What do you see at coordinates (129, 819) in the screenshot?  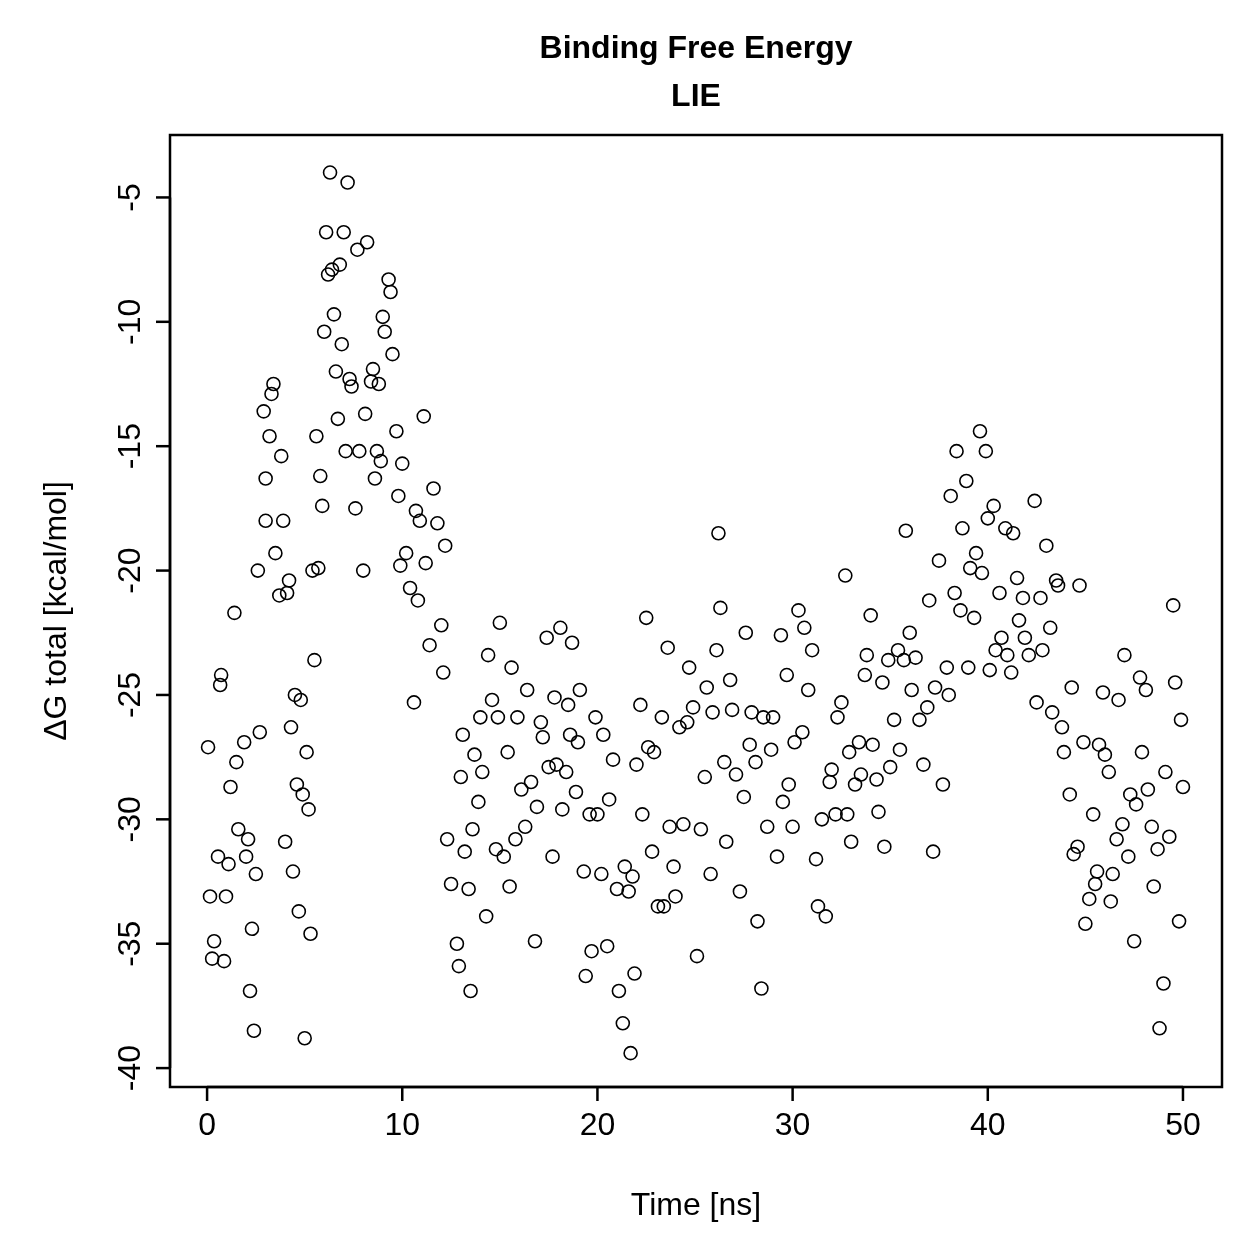 I see `y-tick-label: -30` at bounding box center [129, 819].